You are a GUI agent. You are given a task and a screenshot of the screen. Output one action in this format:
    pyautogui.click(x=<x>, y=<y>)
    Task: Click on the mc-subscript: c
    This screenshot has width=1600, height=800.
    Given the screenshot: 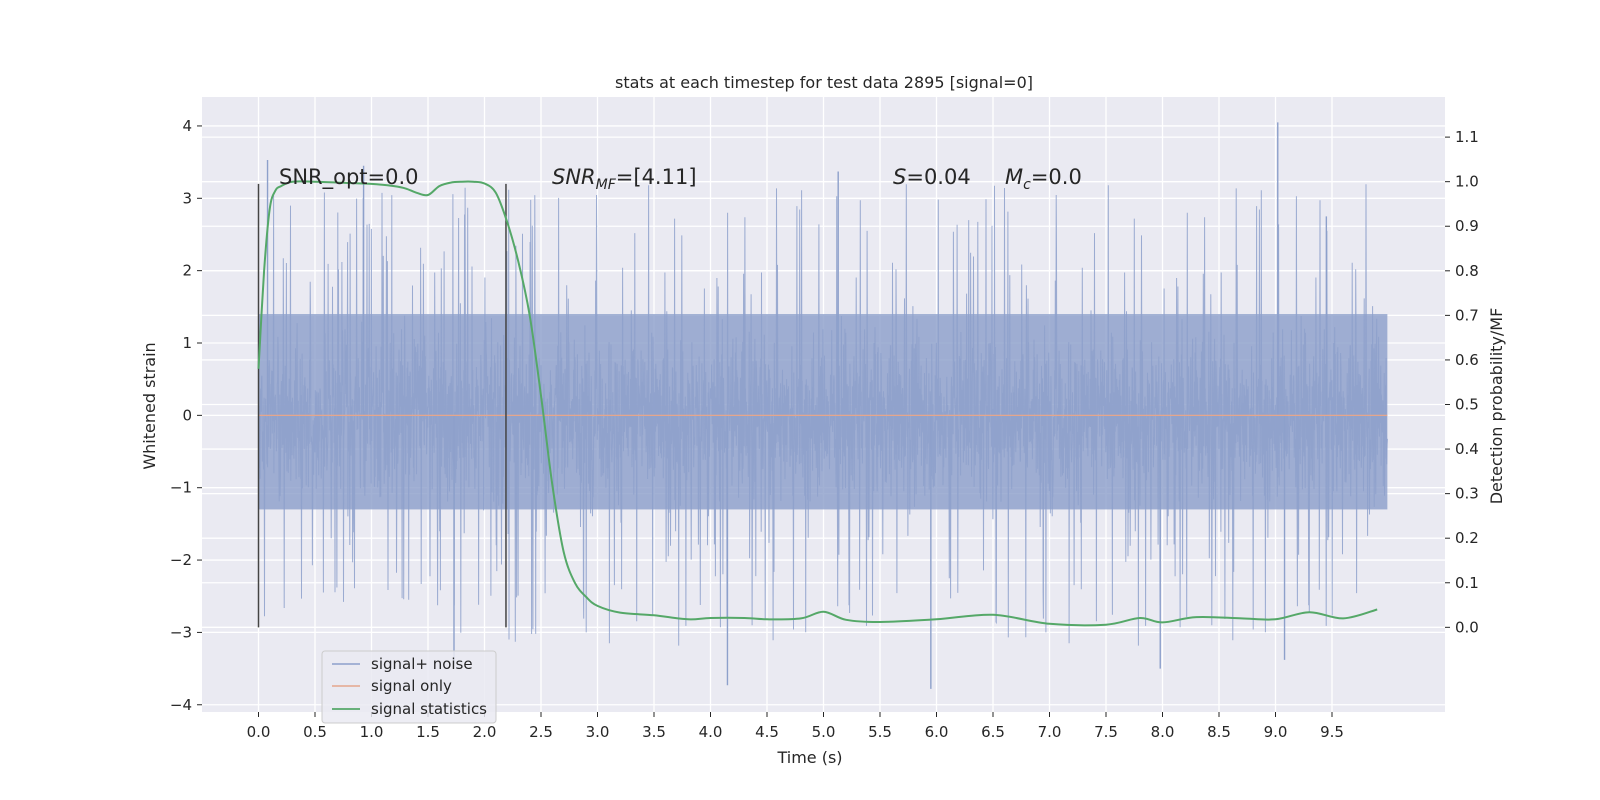 What is the action you would take?
    pyautogui.click(x=1027, y=185)
    